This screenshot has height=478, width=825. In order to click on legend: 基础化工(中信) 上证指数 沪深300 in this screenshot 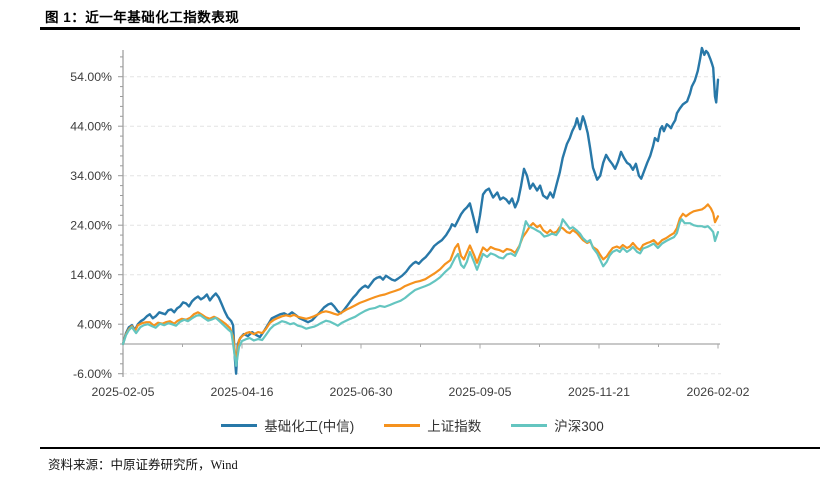, I will do `click(412, 425)`.